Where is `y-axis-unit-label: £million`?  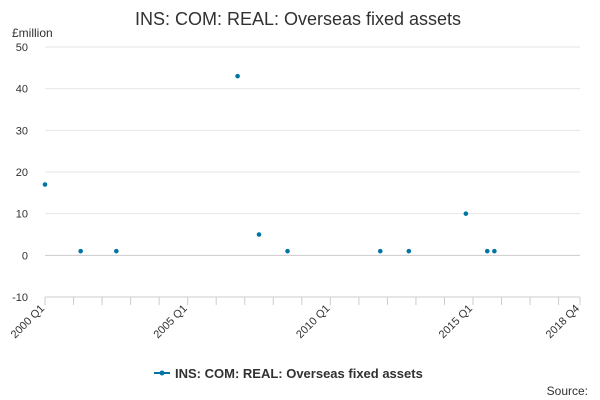 y-axis-unit-label: £million is located at coordinates (32, 33).